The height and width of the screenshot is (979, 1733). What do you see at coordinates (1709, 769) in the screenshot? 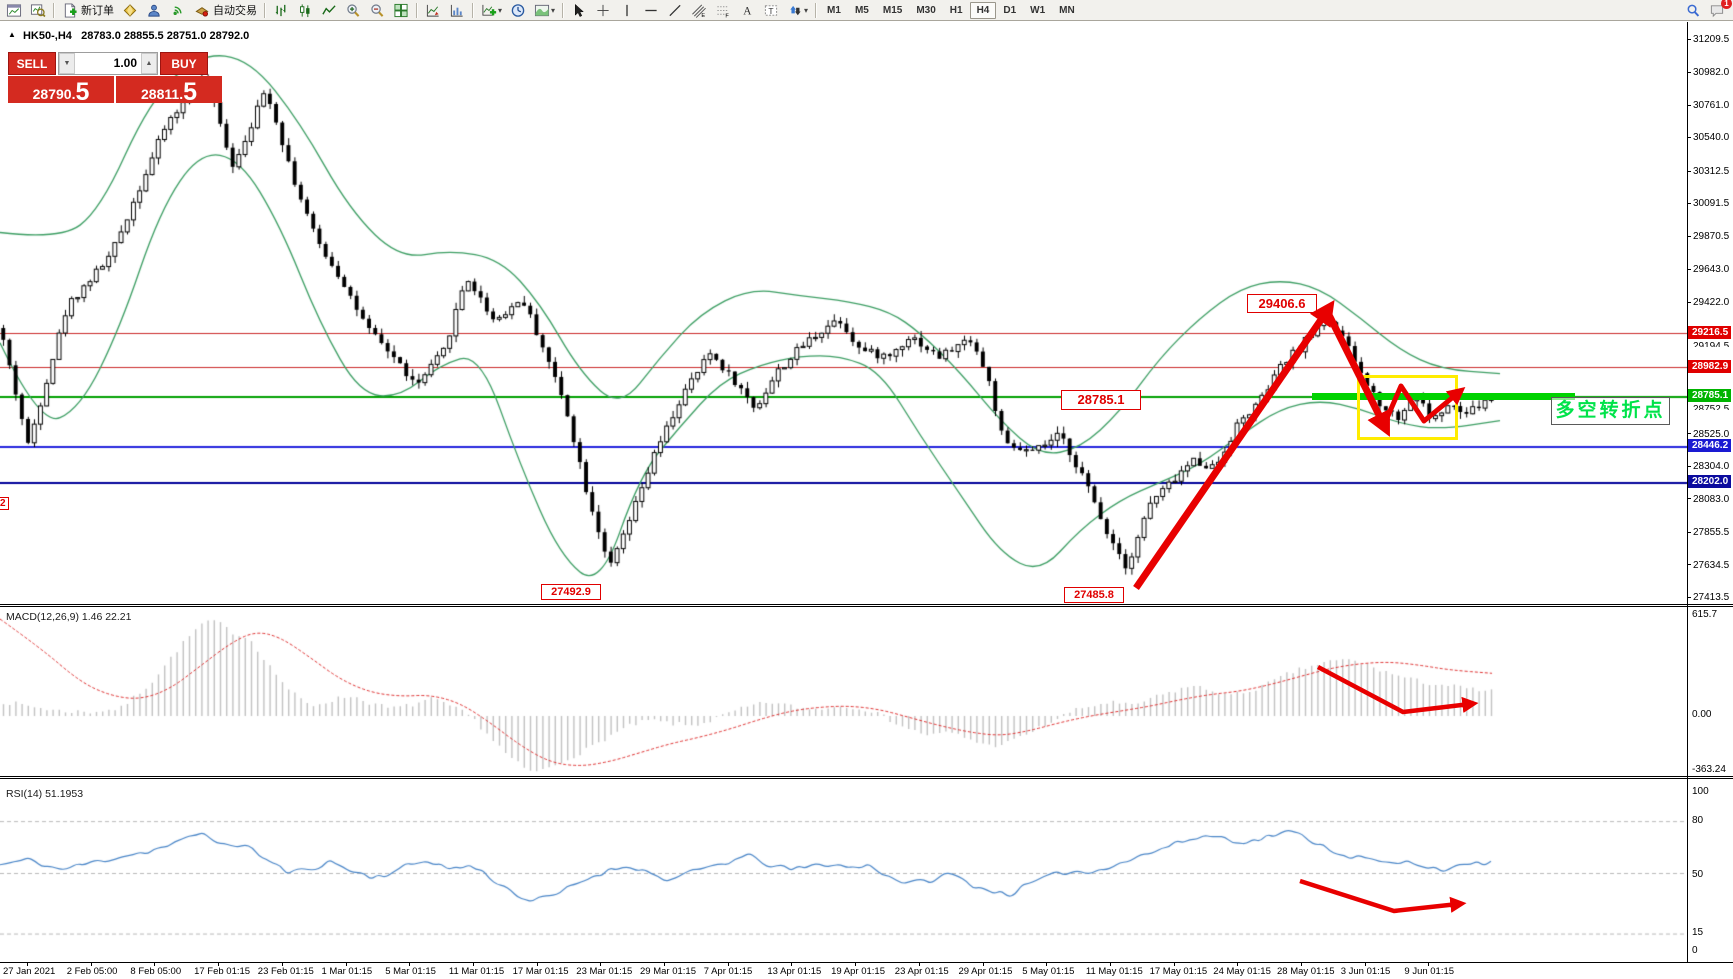
I see `indicator-axis-tick: -363.24` at bounding box center [1709, 769].